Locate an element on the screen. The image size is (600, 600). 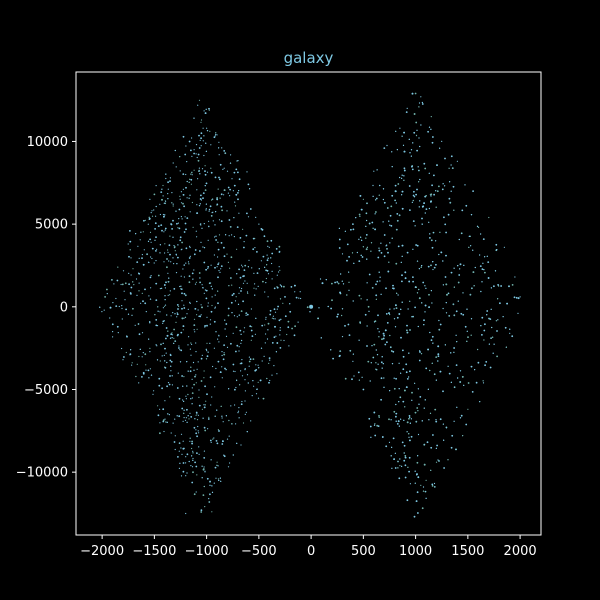
x-tick-label: 500 is located at coordinates (363, 551).